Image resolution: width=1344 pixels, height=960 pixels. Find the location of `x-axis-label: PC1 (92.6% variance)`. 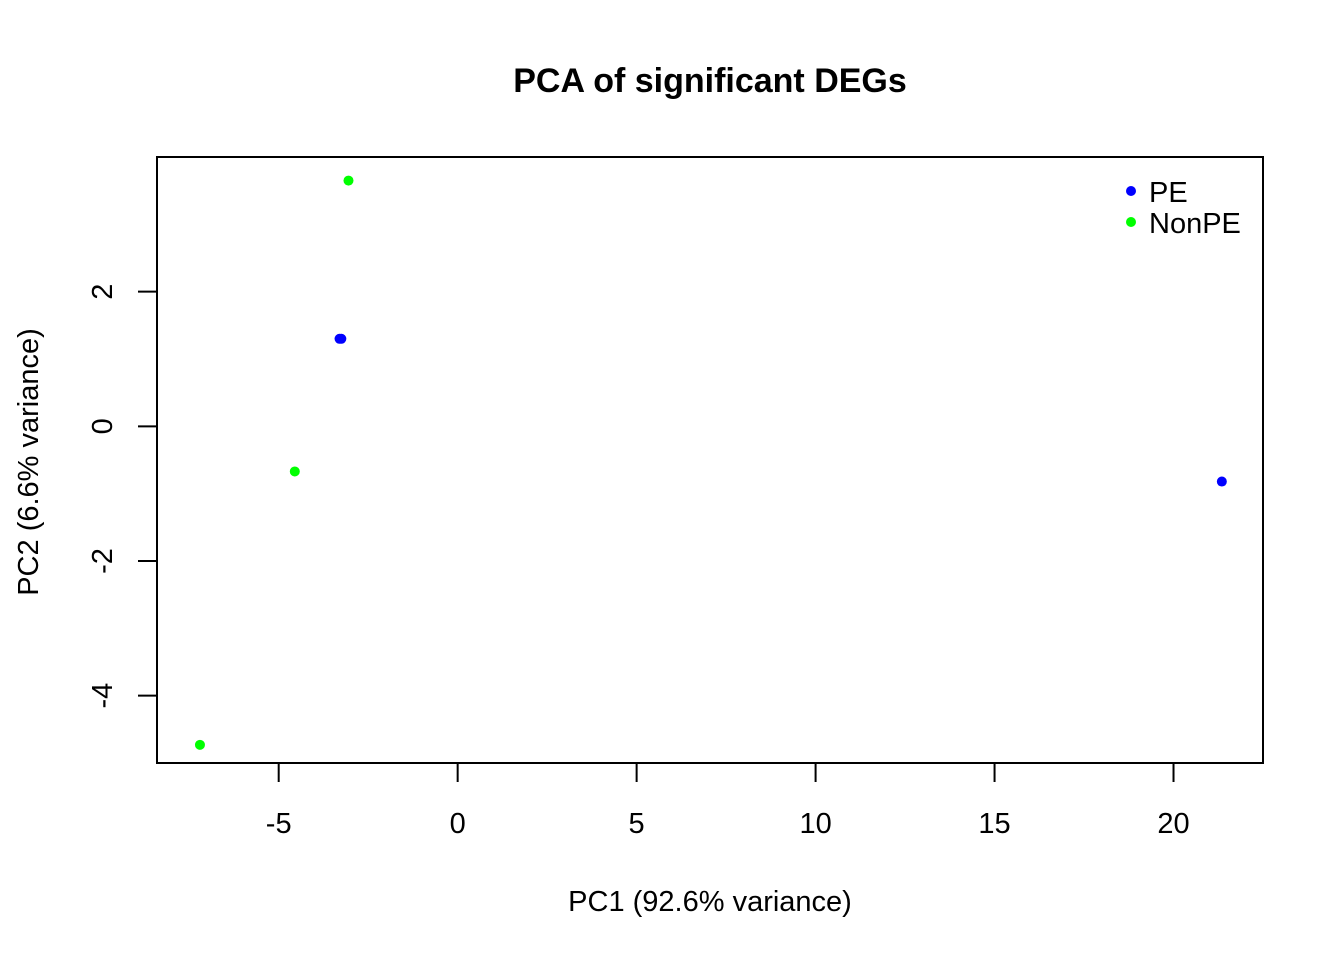

x-axis-label: PC1 (92.6% variance) is located at coordinates (710, 902).